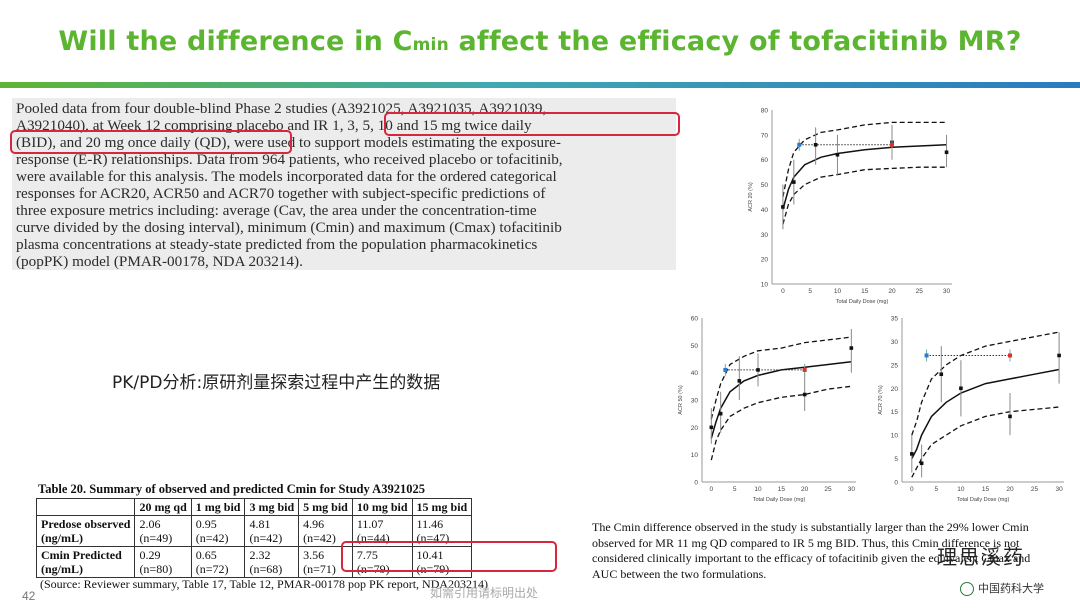 The image size is (1080, 608). Describe the element at coordinates (695, 428) in the screenshot. I see `y-tick-label: 20` at that location.